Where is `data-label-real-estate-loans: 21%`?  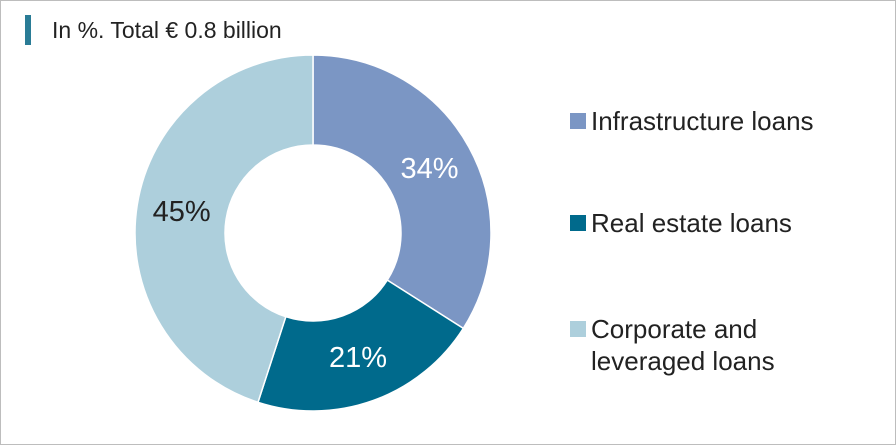 data-label-real-estate-loans: 21% is located at coordinates (358, 358).